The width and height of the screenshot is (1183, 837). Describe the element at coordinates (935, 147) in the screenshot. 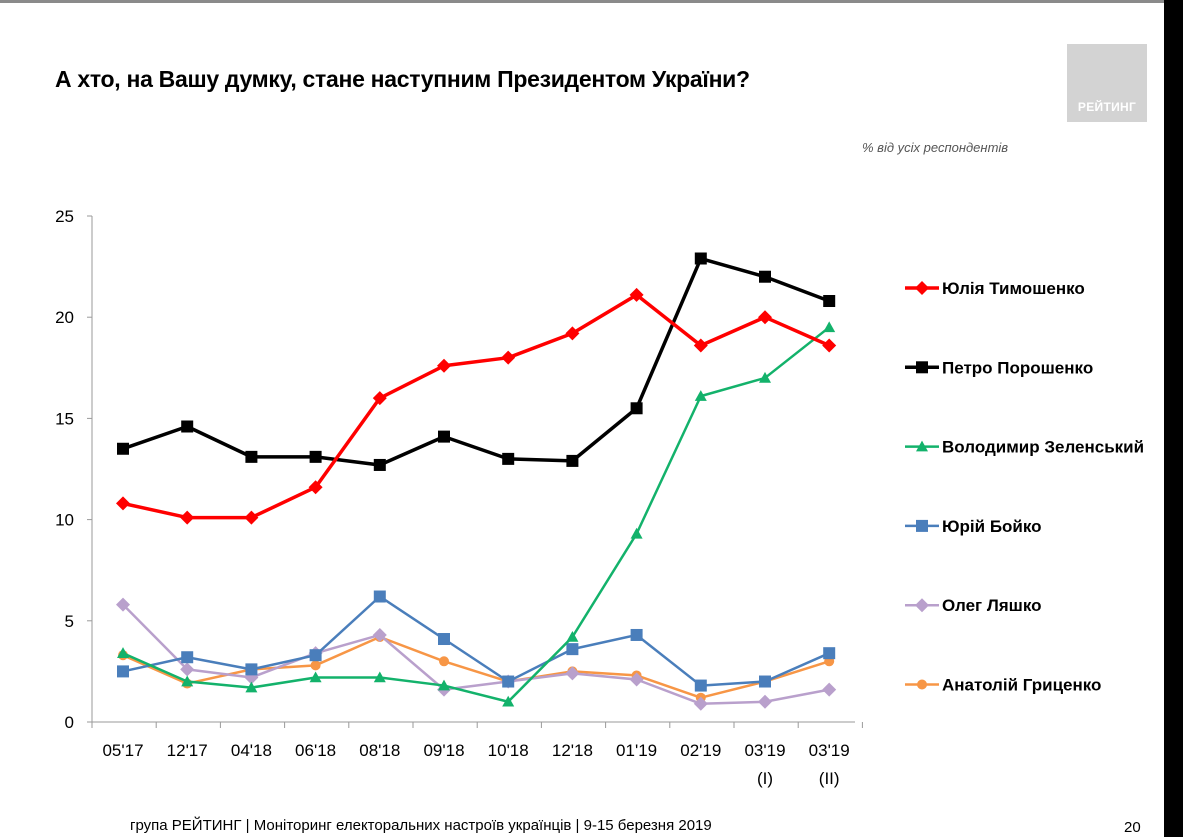

I see `chart-subtitle: % від усіх респондентів` at that location.